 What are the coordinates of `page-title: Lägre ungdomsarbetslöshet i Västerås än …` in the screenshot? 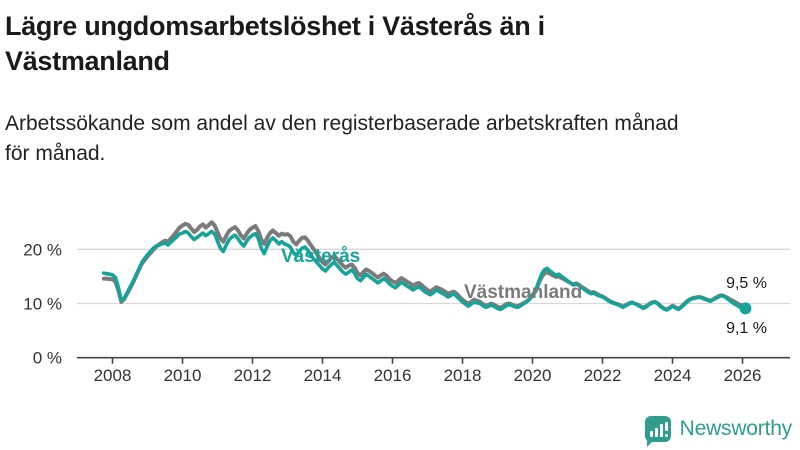 It's located at (275, 44).